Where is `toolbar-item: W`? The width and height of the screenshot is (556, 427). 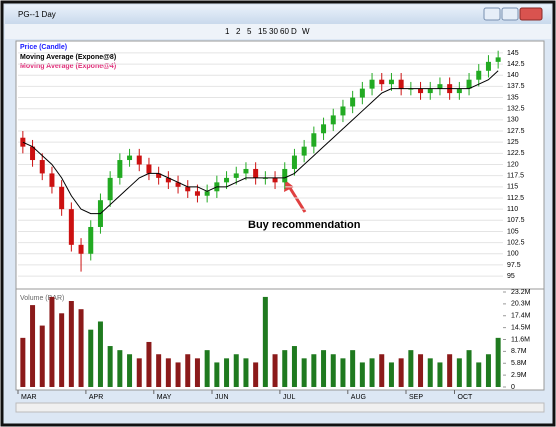 toolbar-item: W is located at coordinates (306, 31).